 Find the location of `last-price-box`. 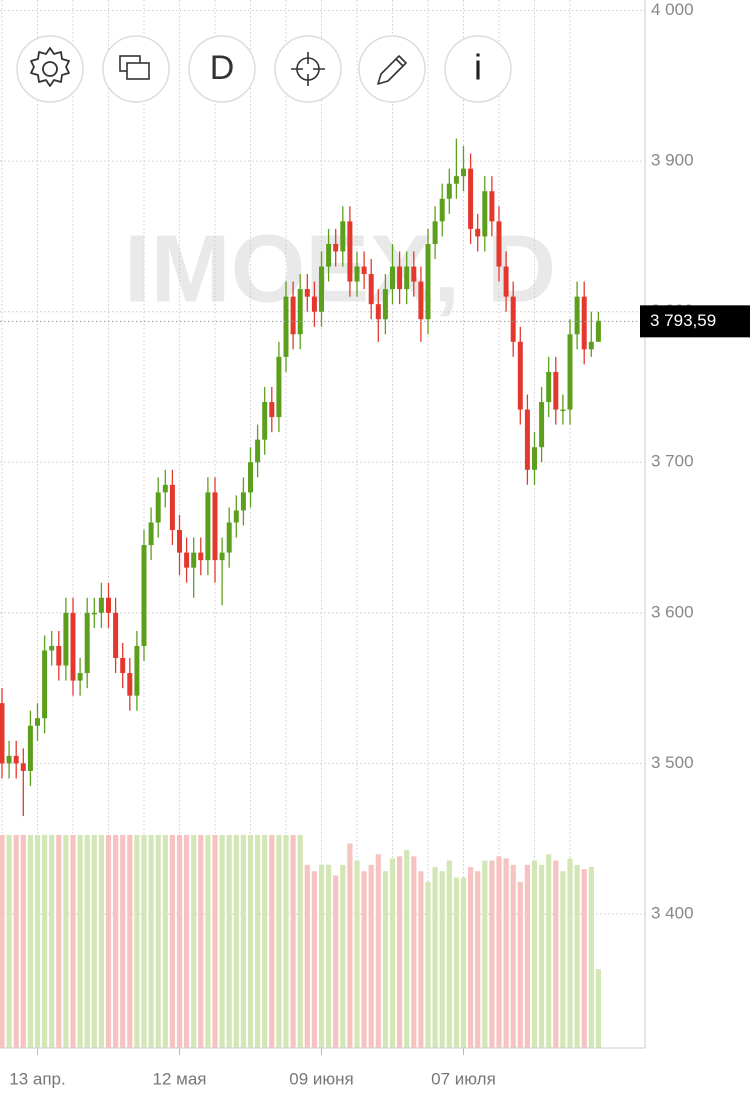

last-price-box is located at coordinates (695, 321).